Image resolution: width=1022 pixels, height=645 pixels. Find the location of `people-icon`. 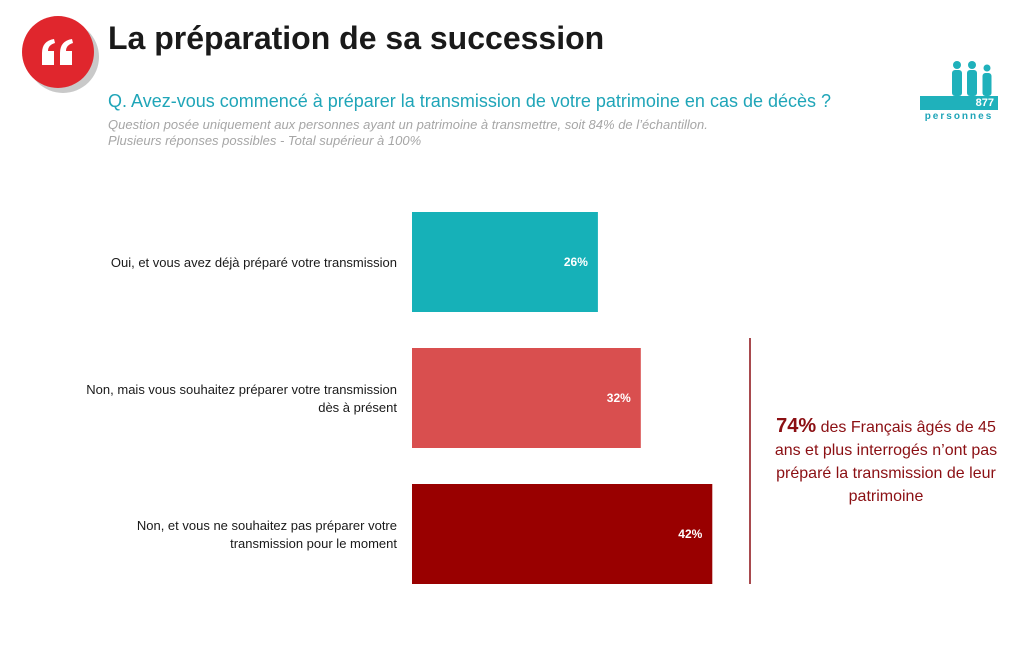

people-icon is located at coordinates (972, 78).